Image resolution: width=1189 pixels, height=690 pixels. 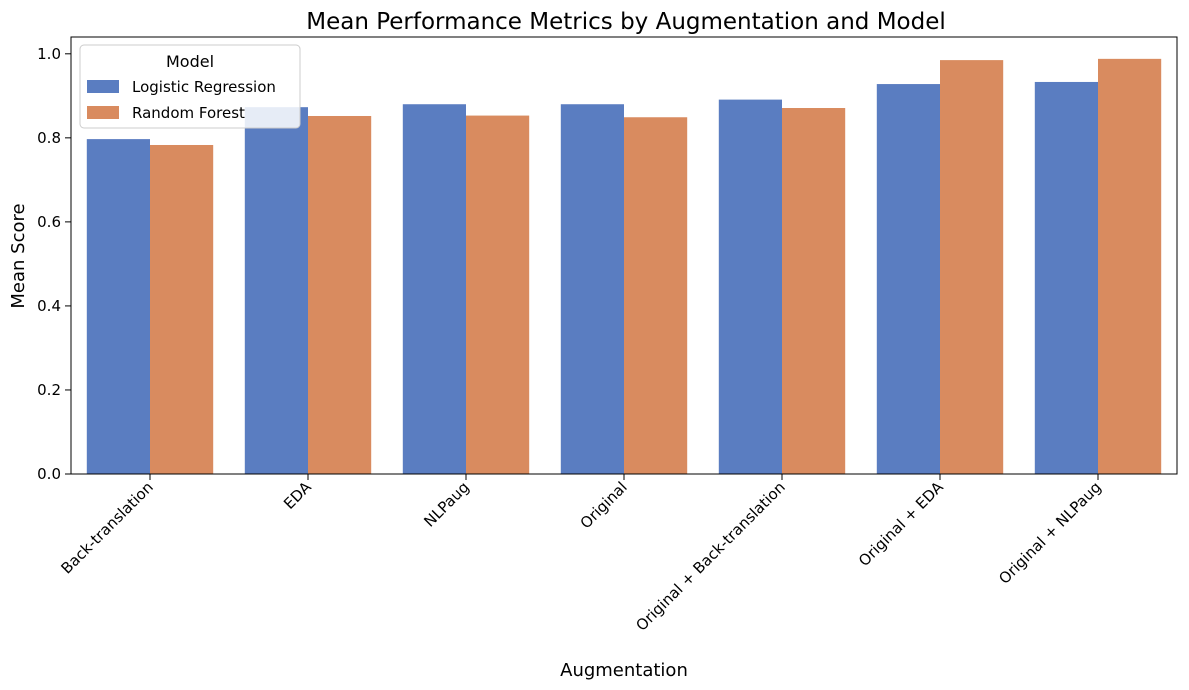 What do you see at coordinates (1050, 533) in the screenshot?
I see `x-tick-label: Original + NLPaug` at bounding box center [1050, 533].